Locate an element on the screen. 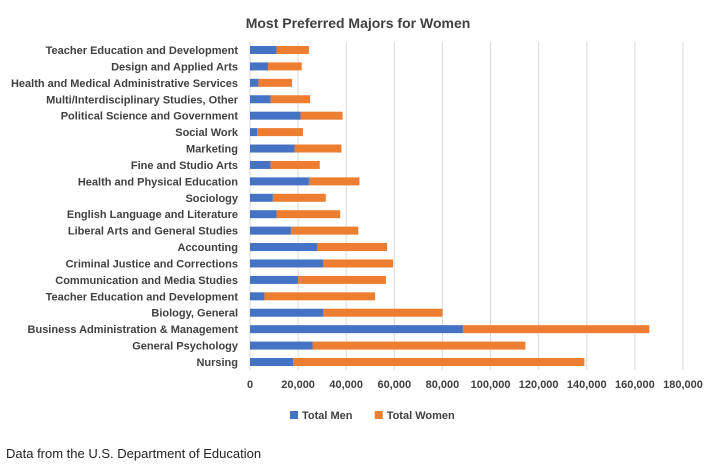 This screenshot has width=718, height=470. category-label: Design and Applied Arts is located at coordinates (174, 67).